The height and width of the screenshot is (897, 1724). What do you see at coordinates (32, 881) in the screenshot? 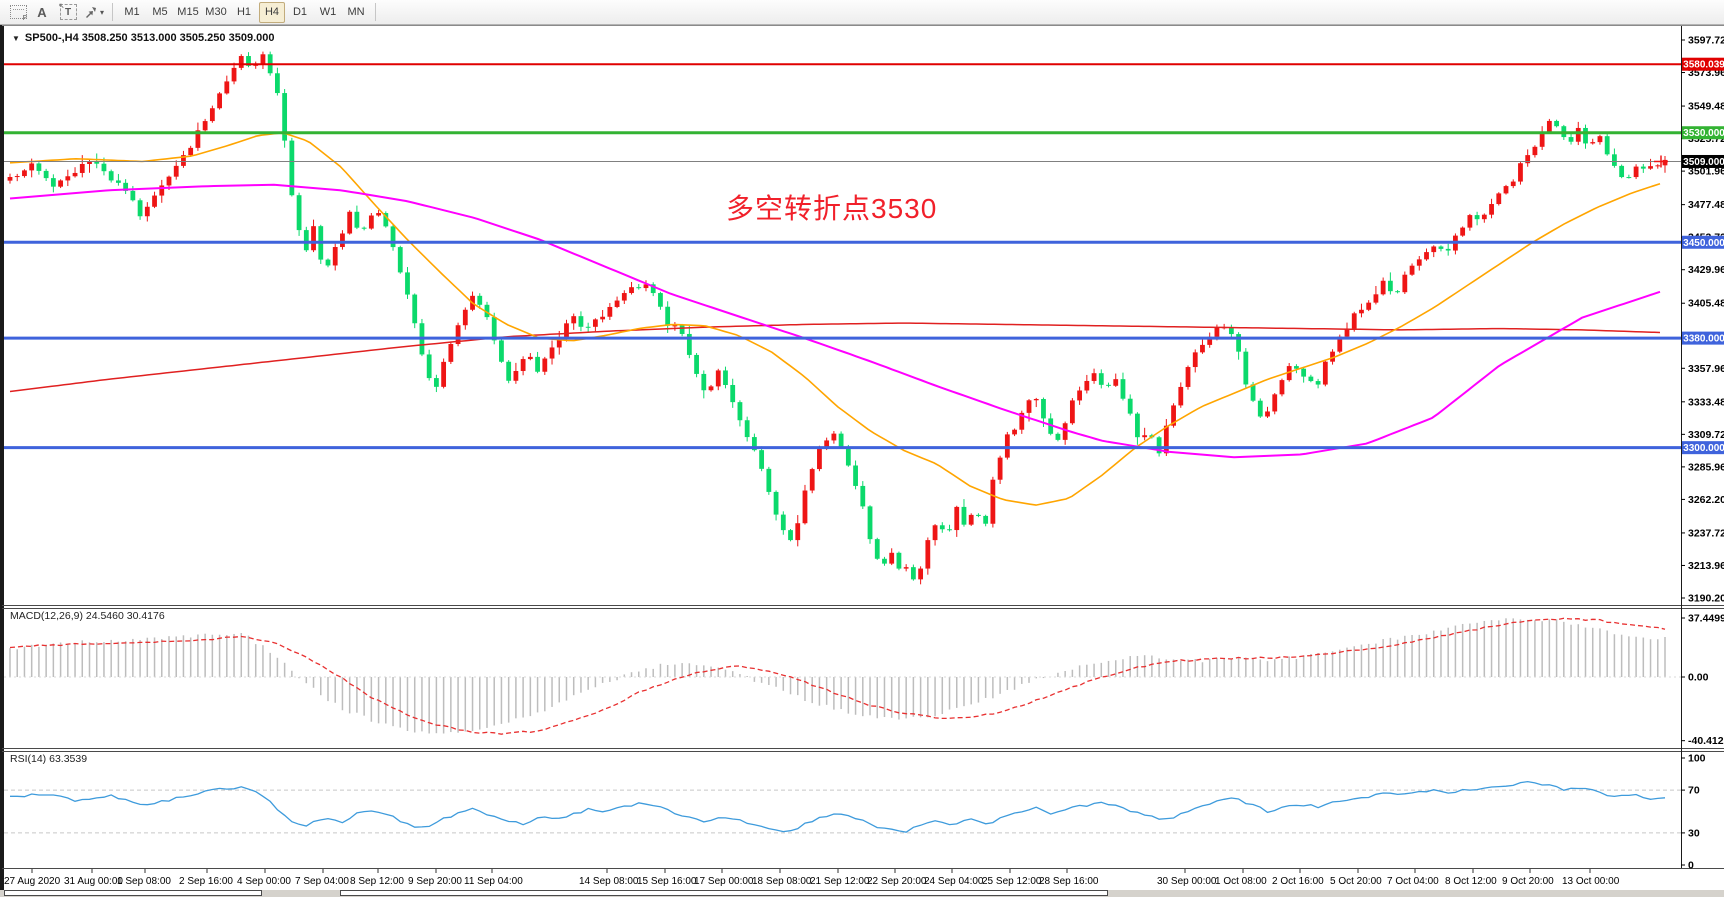
I see `date-label: 27 Aug 2020` at bounding box center [32, 881].